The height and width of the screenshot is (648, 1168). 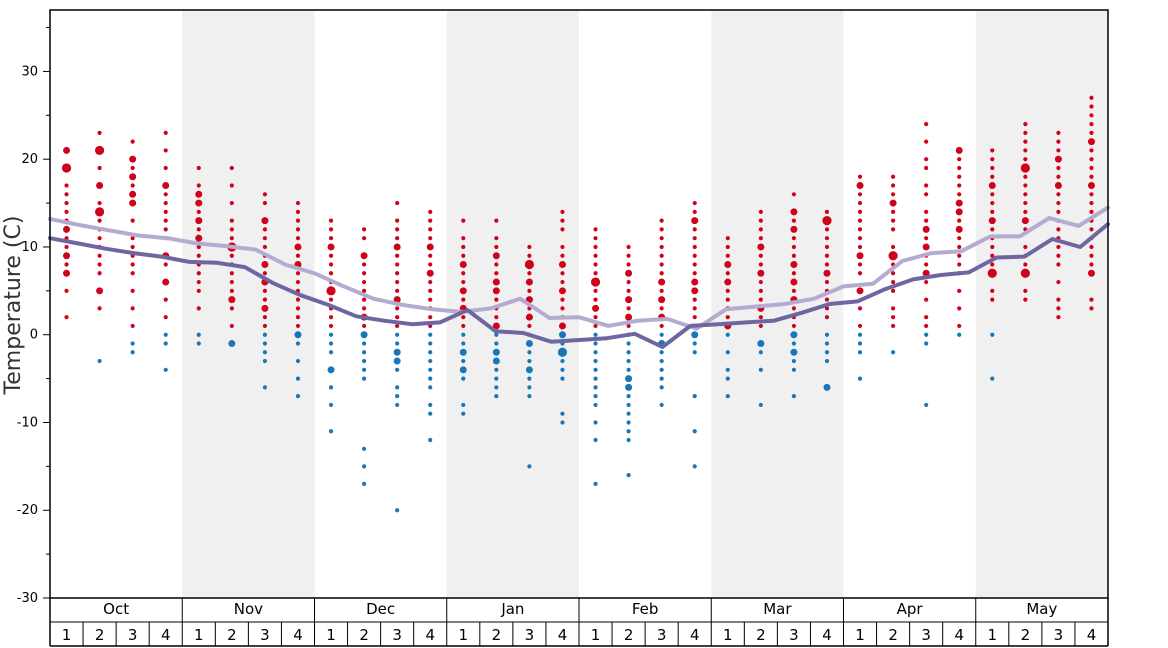 What do you see at coordinates (298, 635) in the screenshot?
I see `week-label: 4` at bounding box center [298, 635].